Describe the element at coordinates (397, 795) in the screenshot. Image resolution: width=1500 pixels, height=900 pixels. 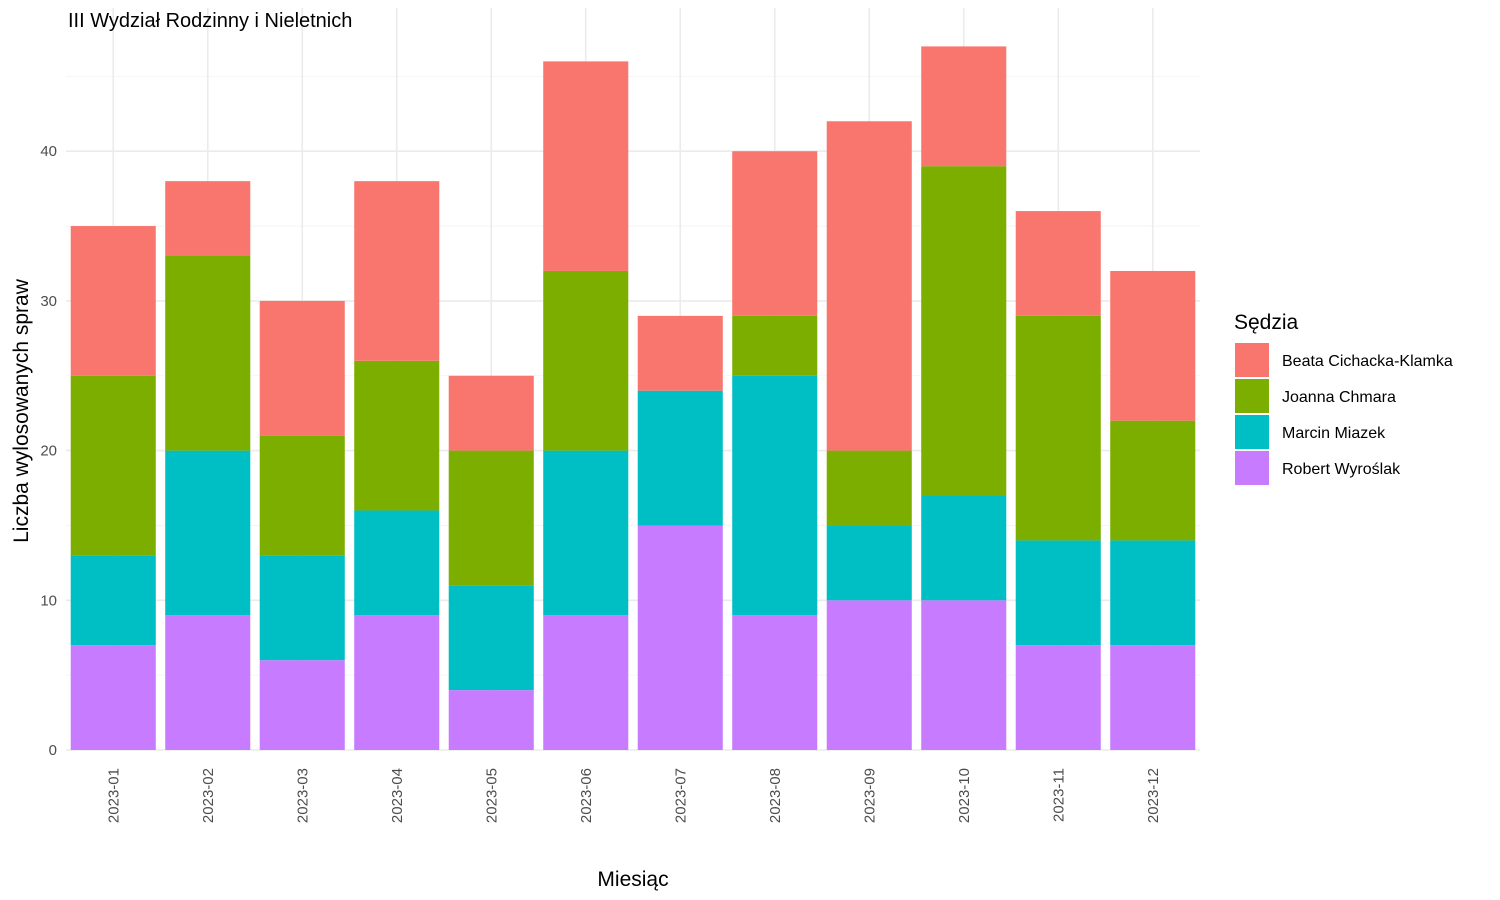
I see `x-tick-label: 2023-04` at that location.